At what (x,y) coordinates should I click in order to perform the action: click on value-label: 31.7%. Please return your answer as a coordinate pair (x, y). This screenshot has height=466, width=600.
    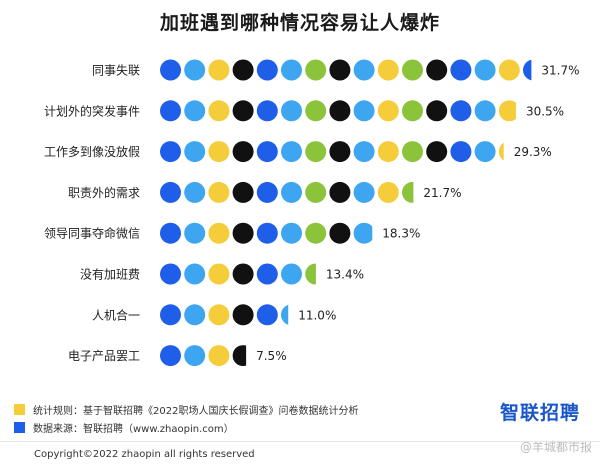
    Looking at the image, I should click on (560, 71).